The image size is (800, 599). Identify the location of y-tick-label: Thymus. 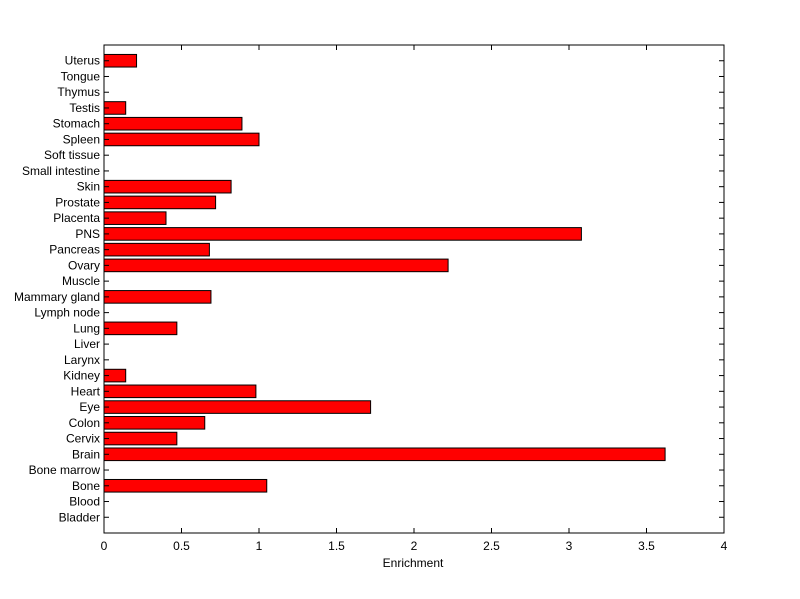
(78, 92).